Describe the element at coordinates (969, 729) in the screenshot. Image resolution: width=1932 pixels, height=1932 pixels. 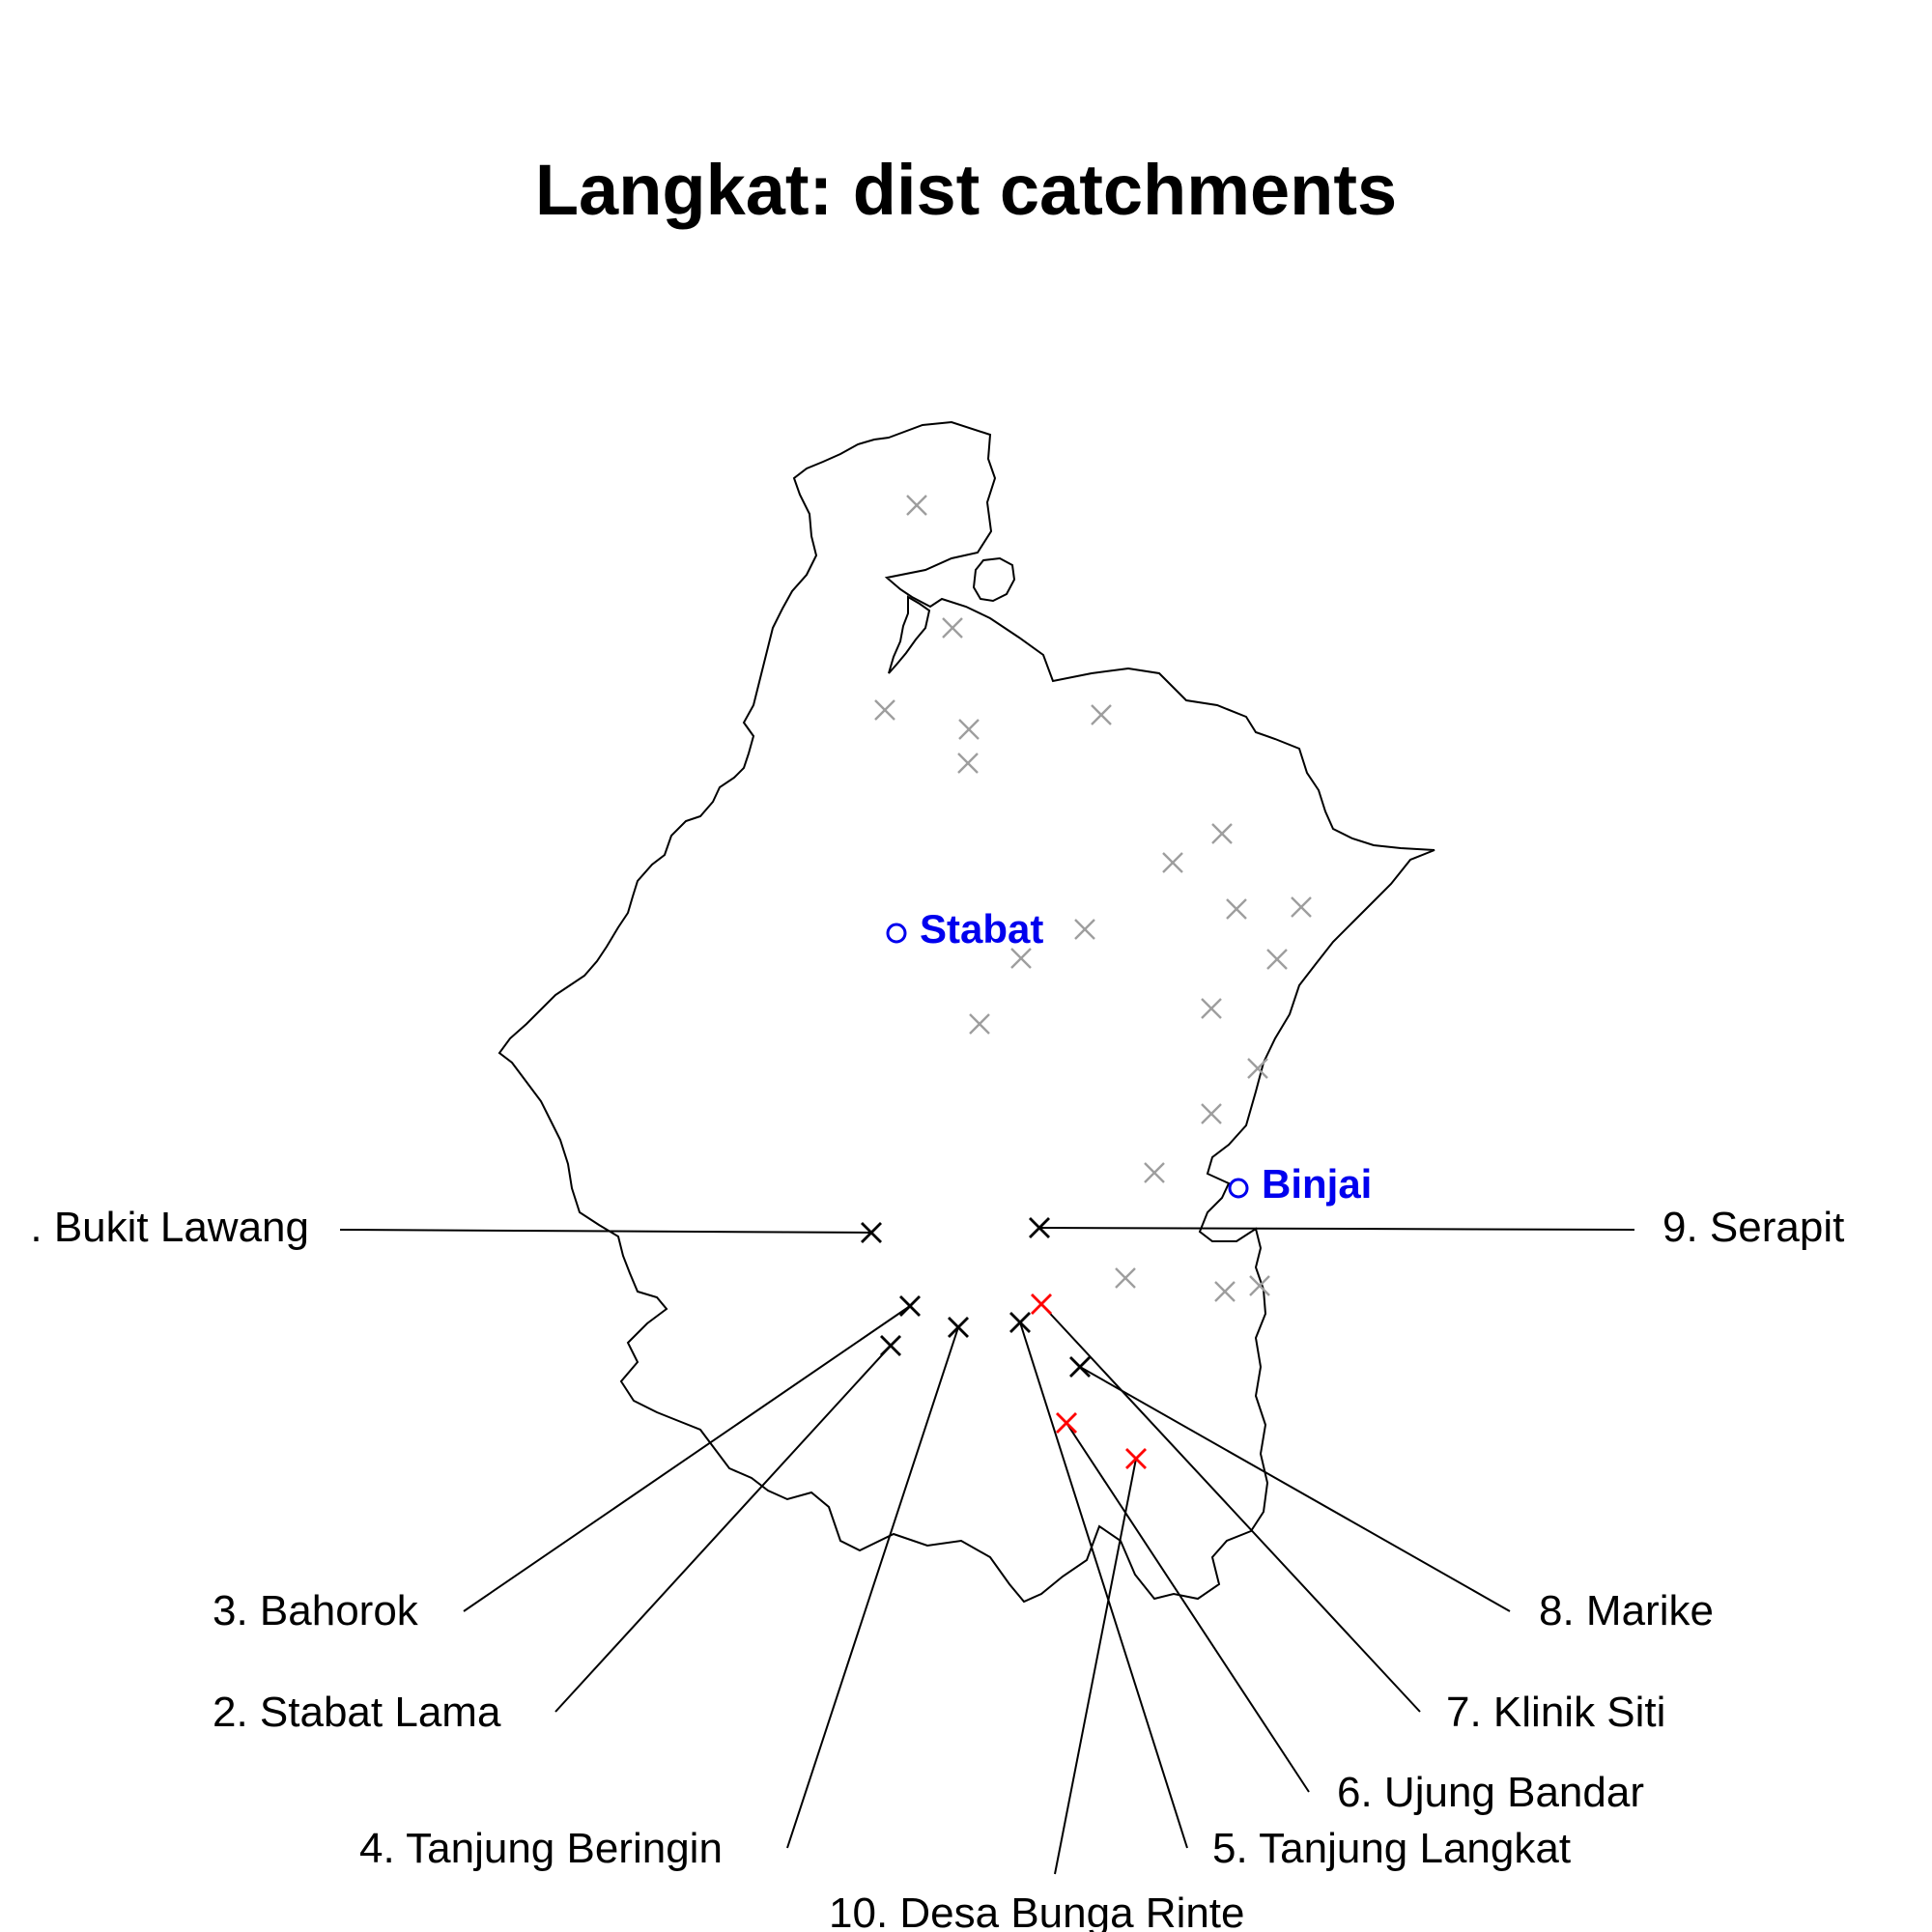
I see `background-point-4-cross-icon` at that location.